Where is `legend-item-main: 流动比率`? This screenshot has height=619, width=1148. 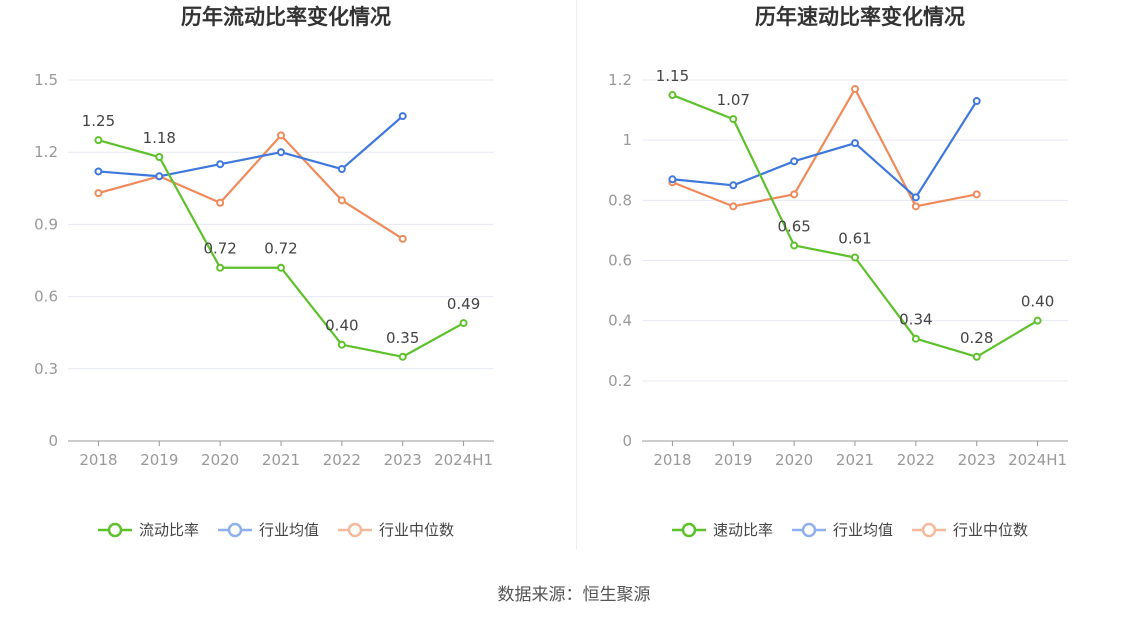
legend-item-main: 流动比率 is located at coordinates (148, 530).